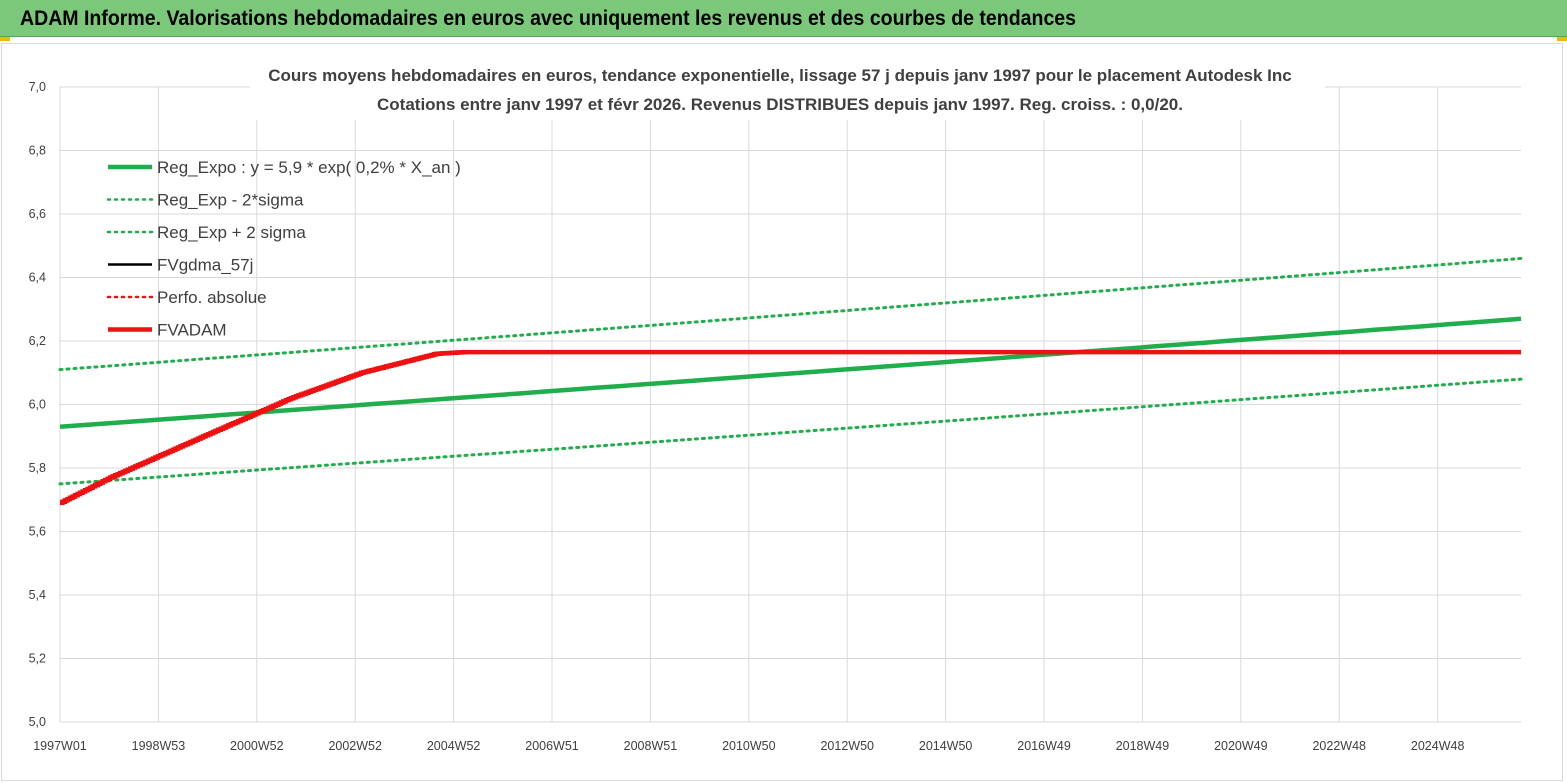 Image resolution: width=1567 pixels, height=783 pixels. I want to click on x-tick-label: 1998W53, so click(159, 746).